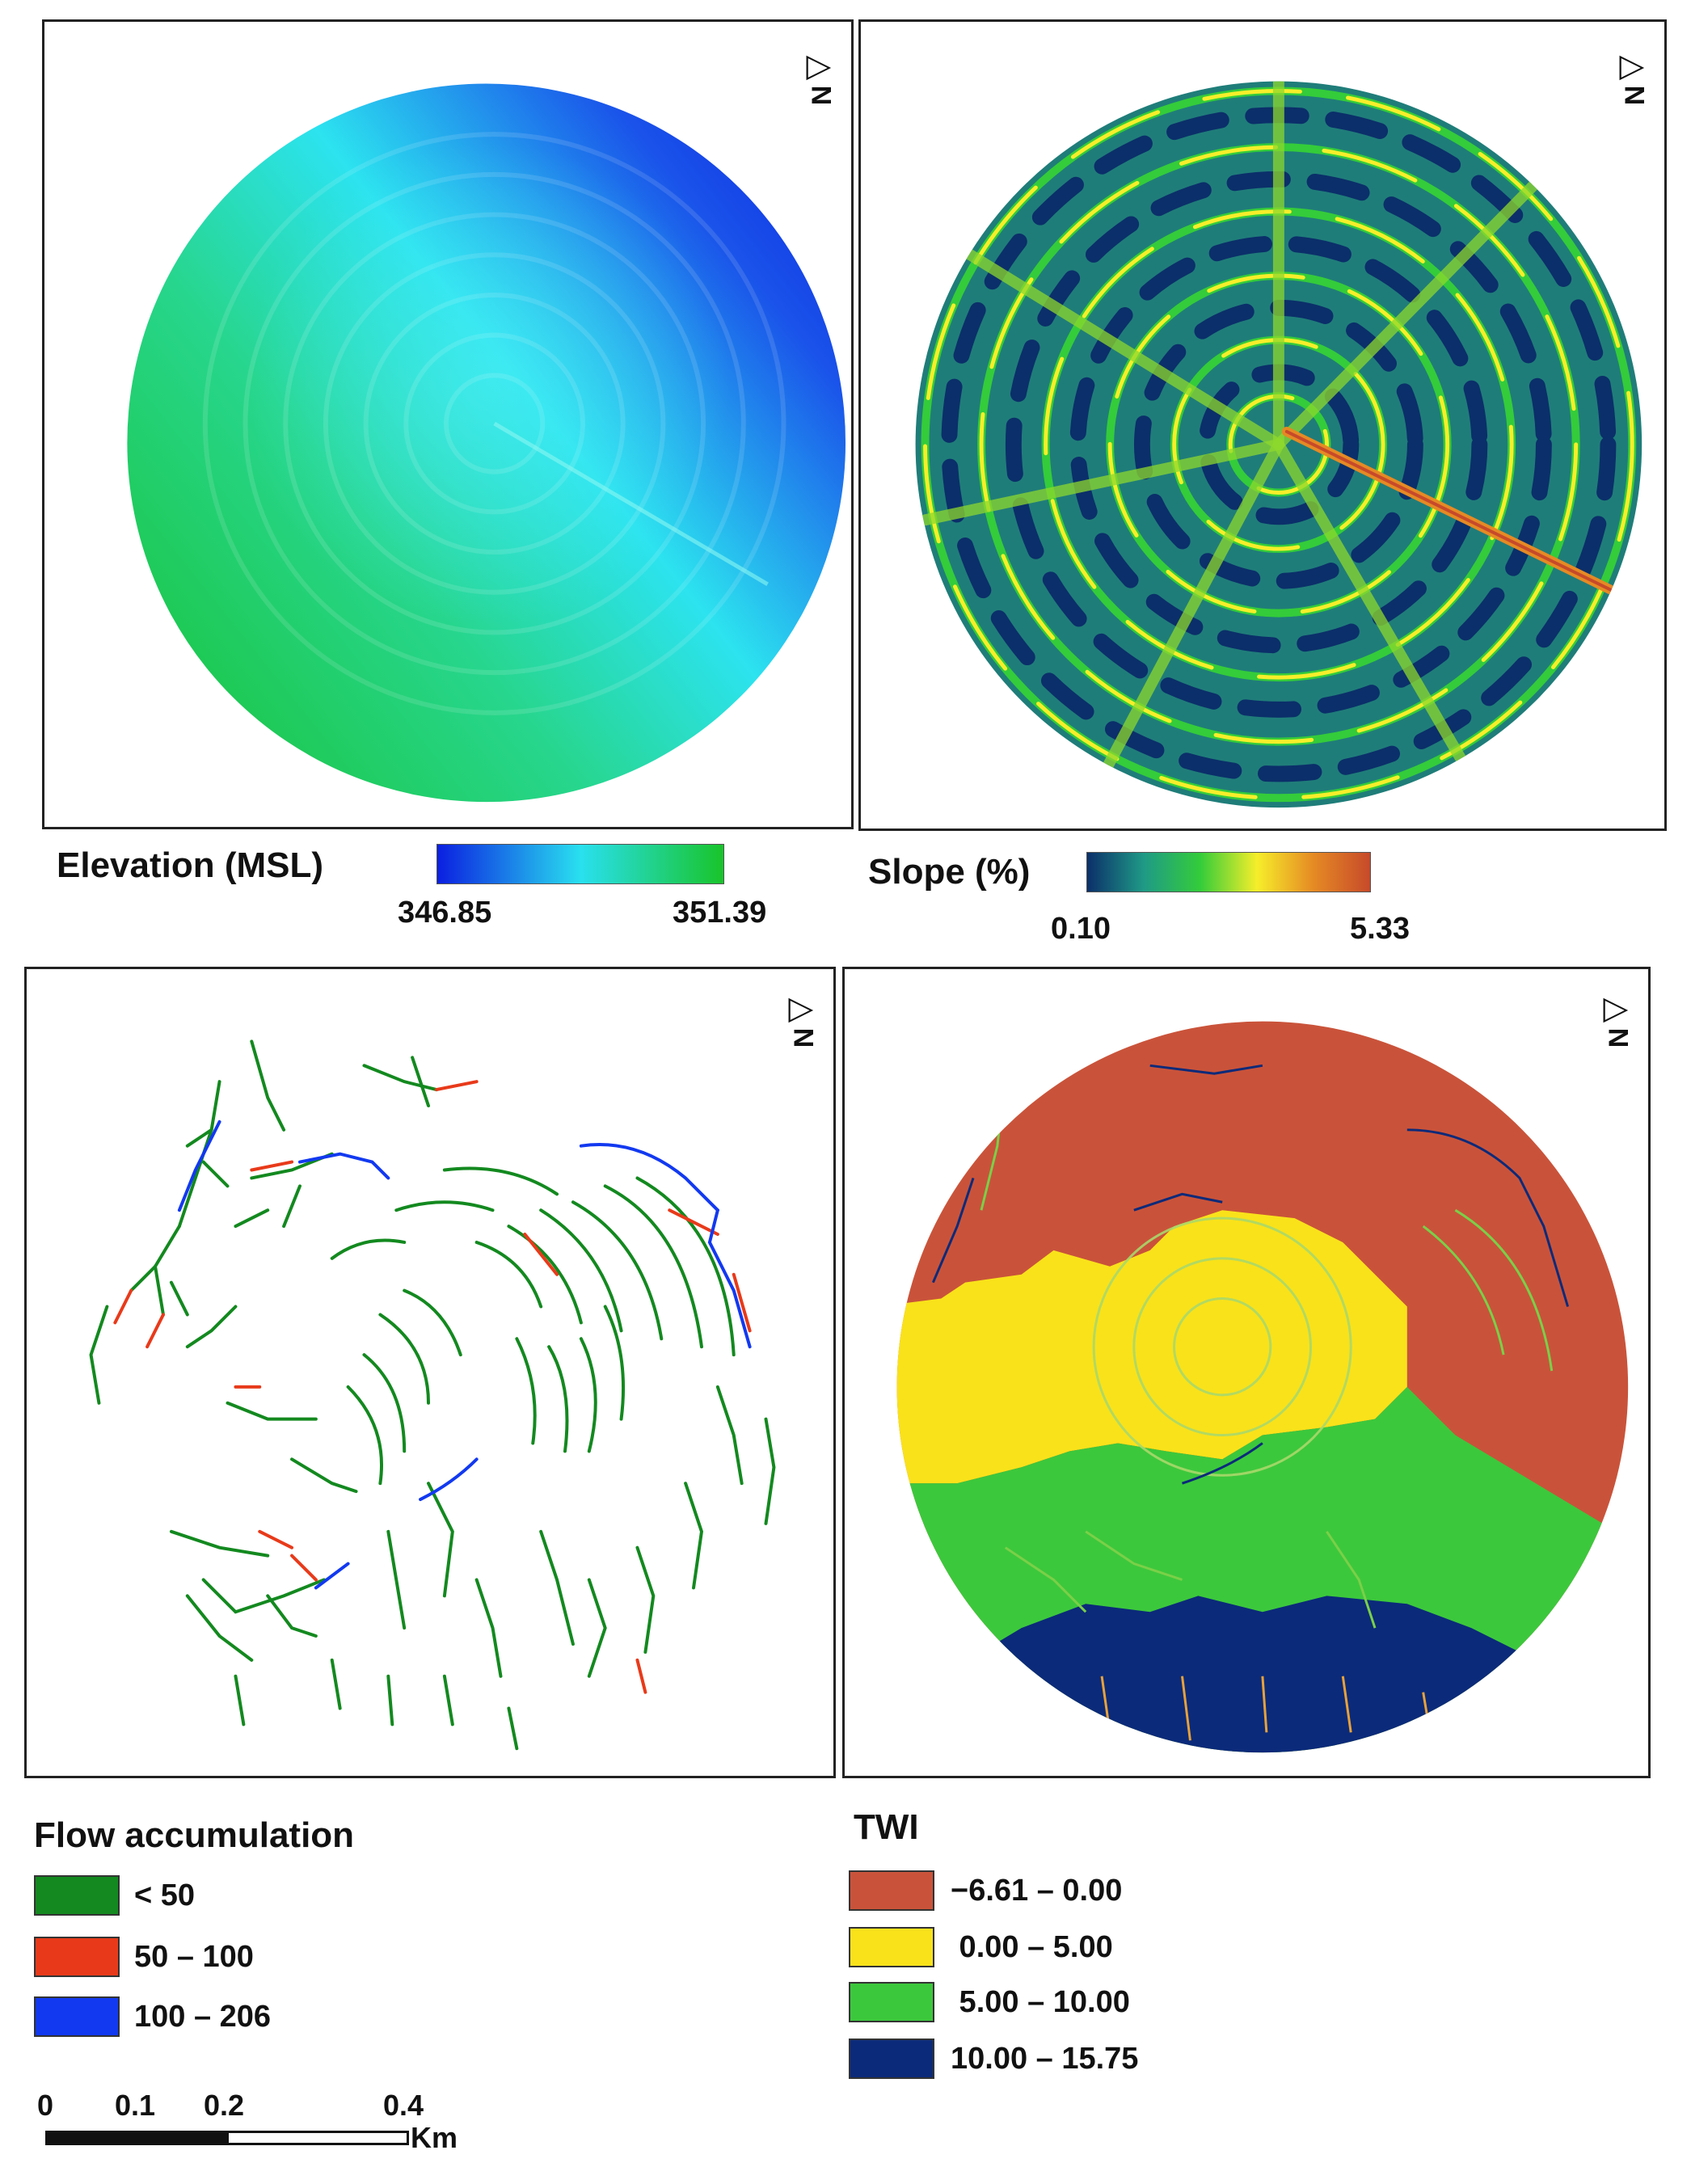 The width and height of the screenshot is (1691, 2184). Describe the element at coordinates (190, 865) in the screenshot. I see `elevation-legend-title: Elevation (MSL)` at that location.